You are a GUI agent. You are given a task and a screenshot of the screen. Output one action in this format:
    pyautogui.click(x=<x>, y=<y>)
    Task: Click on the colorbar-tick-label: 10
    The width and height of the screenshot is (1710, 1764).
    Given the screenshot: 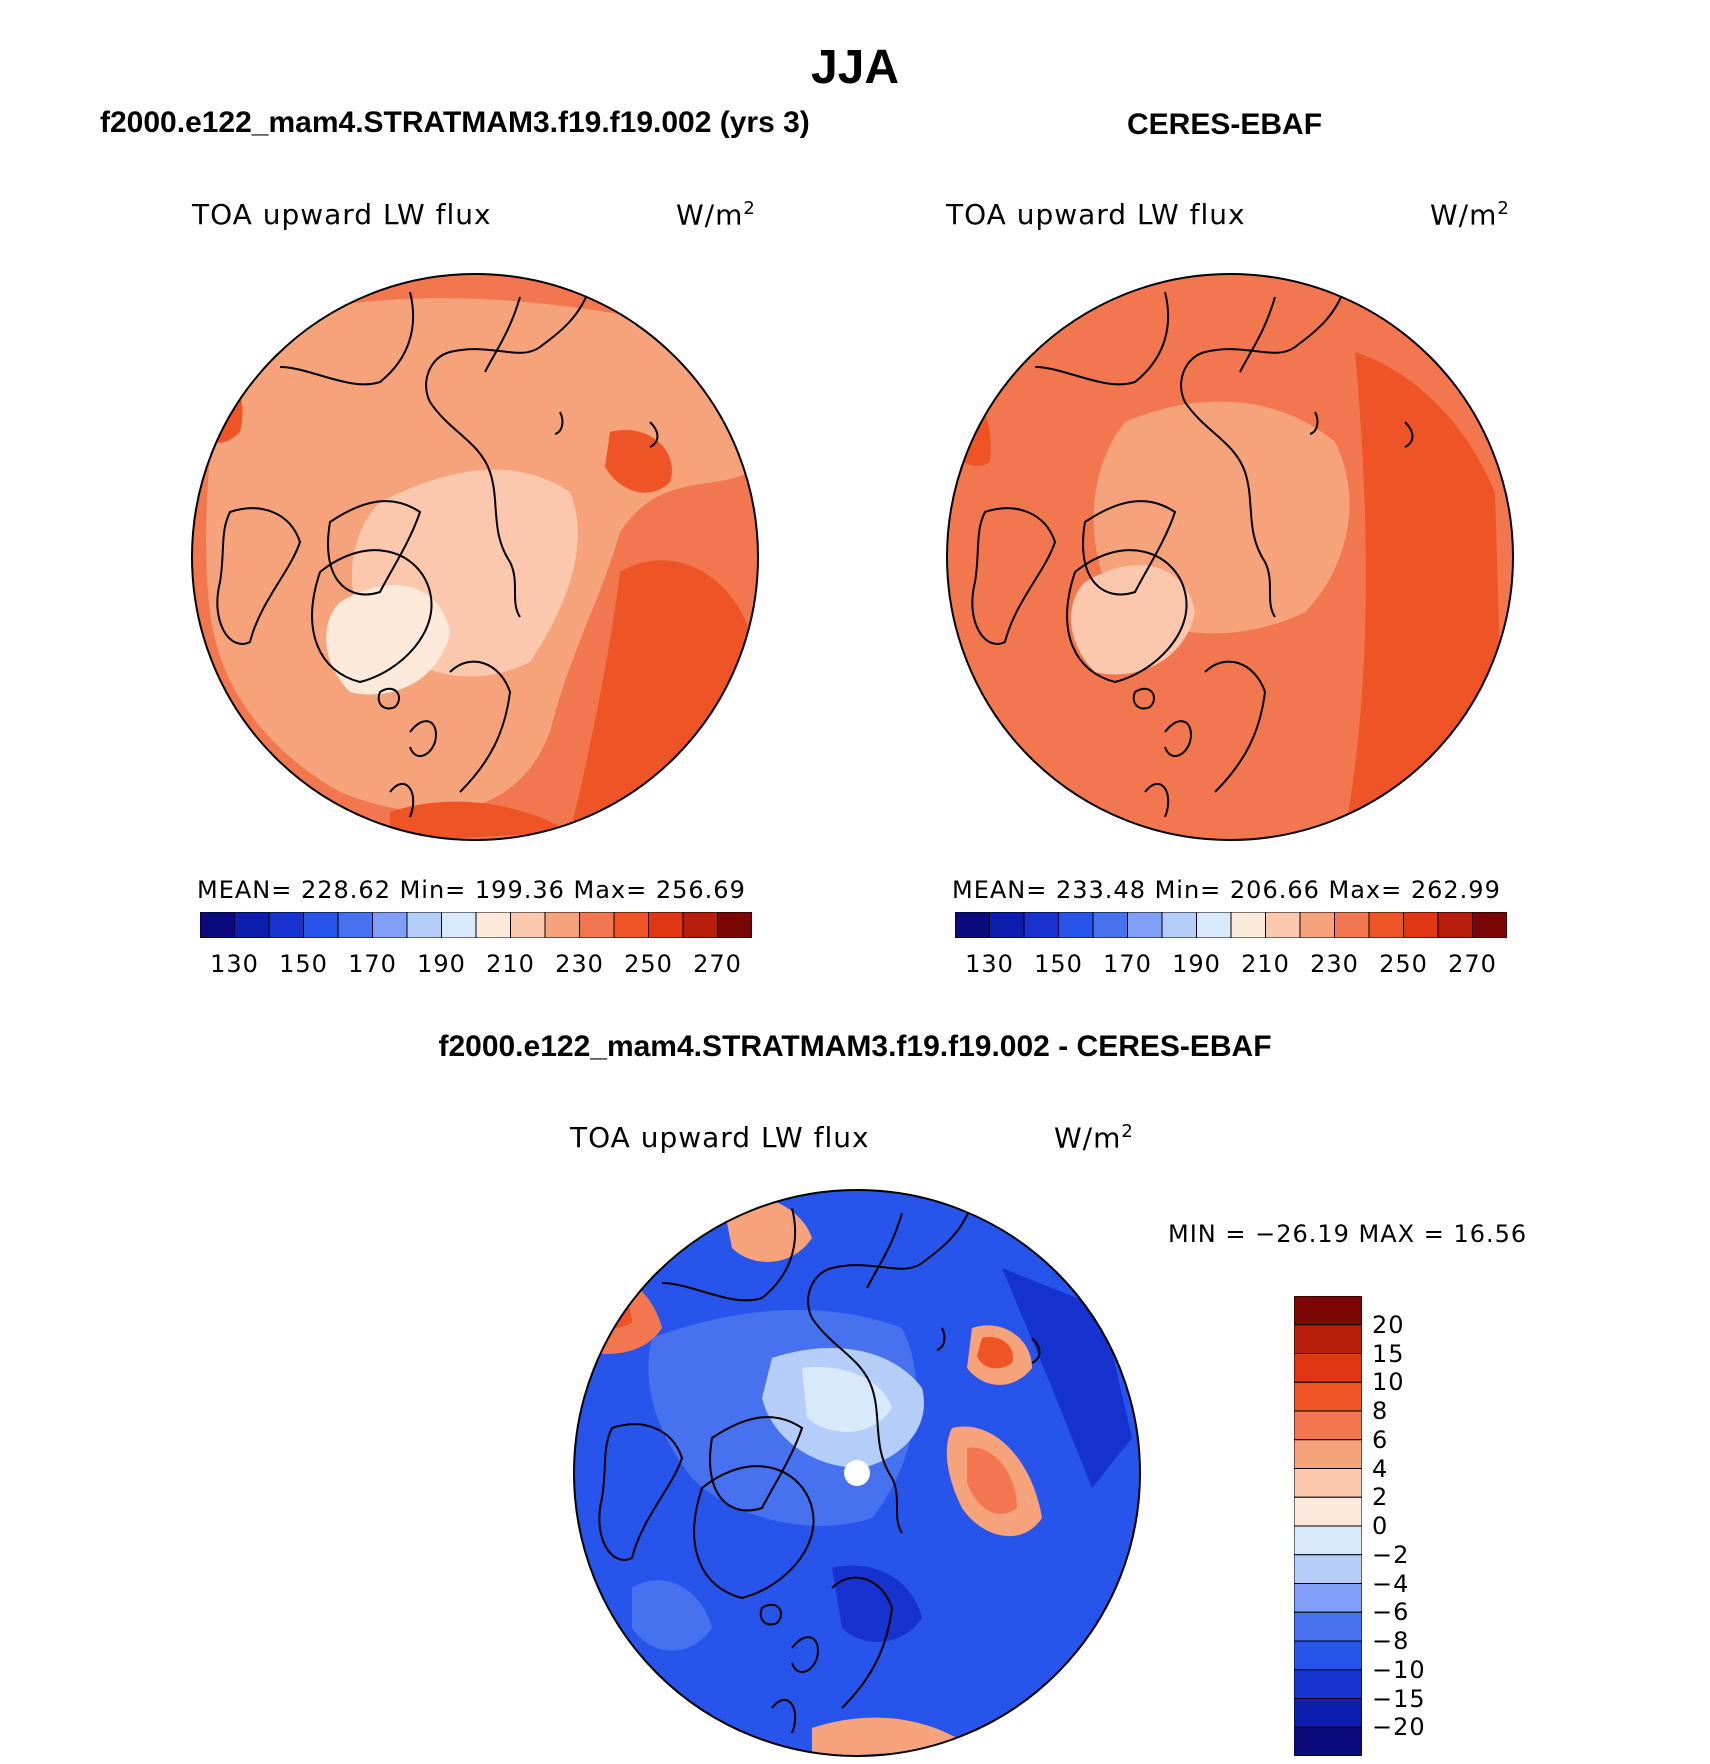 What is the action you would take?
    pyautogui.click(x=1388, y=1382)
    